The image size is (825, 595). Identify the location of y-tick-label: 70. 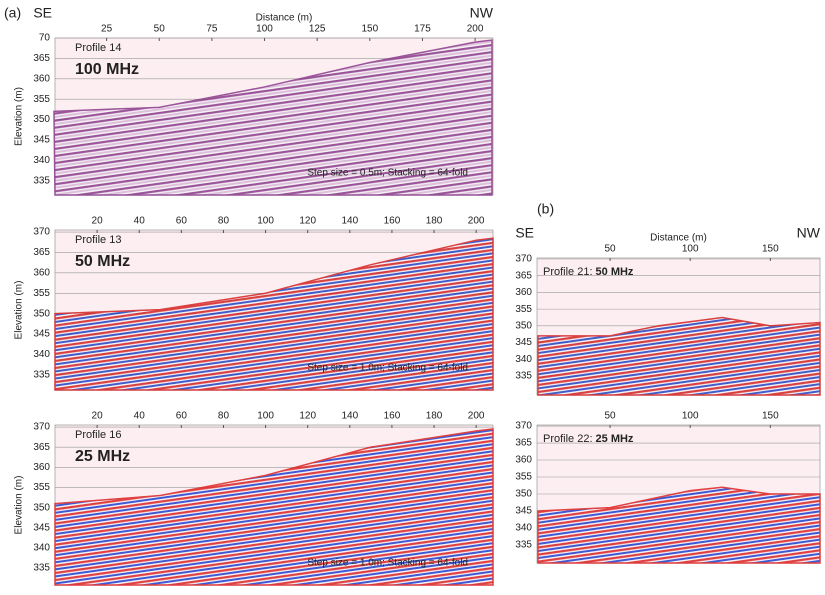
(45, 38).